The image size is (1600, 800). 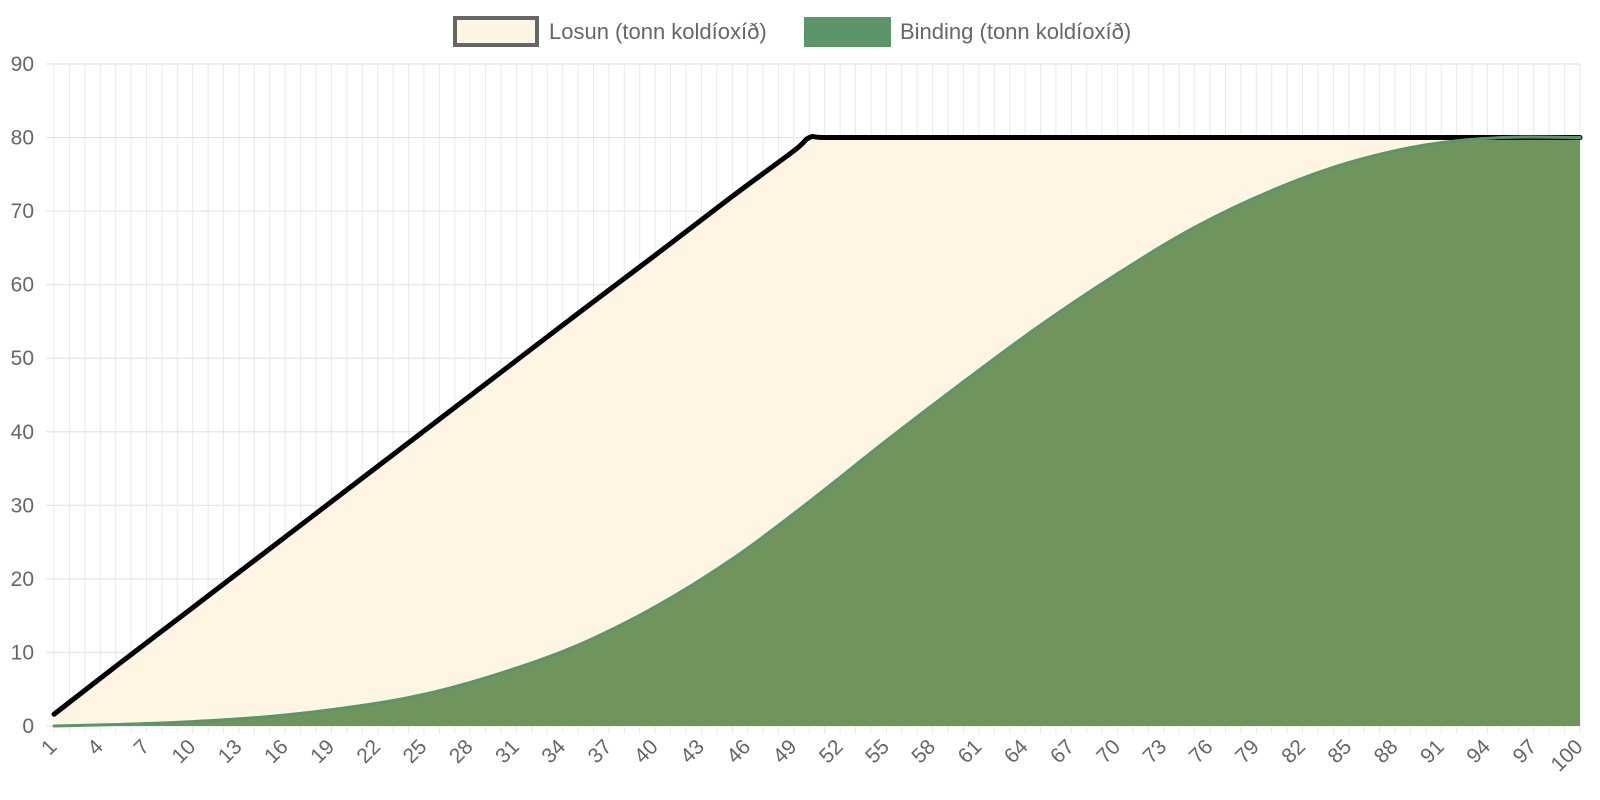 What do you see at coordinates (22, 579) in the screenshot?
I see `y-tick-label: 20` at bounding box center [22, 579].